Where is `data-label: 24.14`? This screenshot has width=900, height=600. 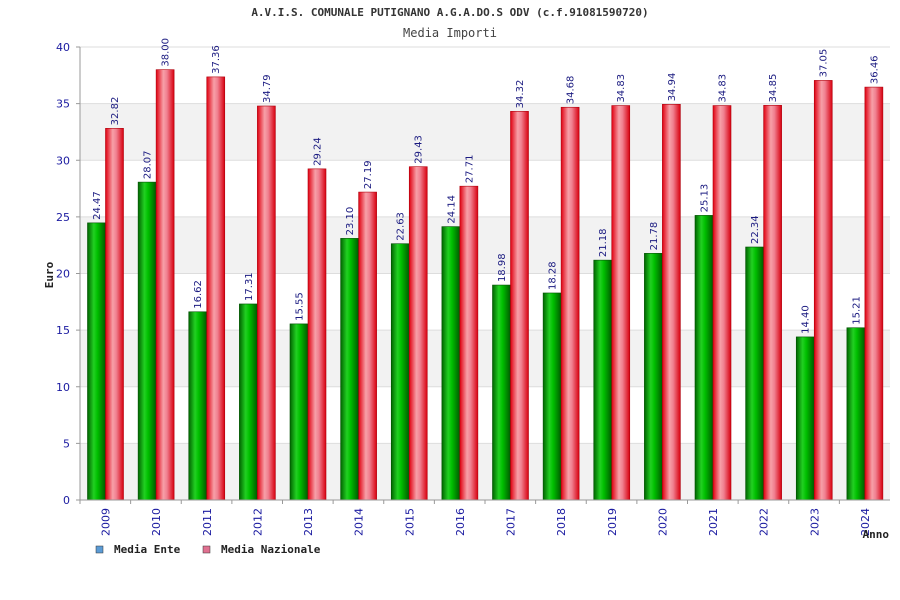
data-label: 24.14 is located at coordinates (451, 209).